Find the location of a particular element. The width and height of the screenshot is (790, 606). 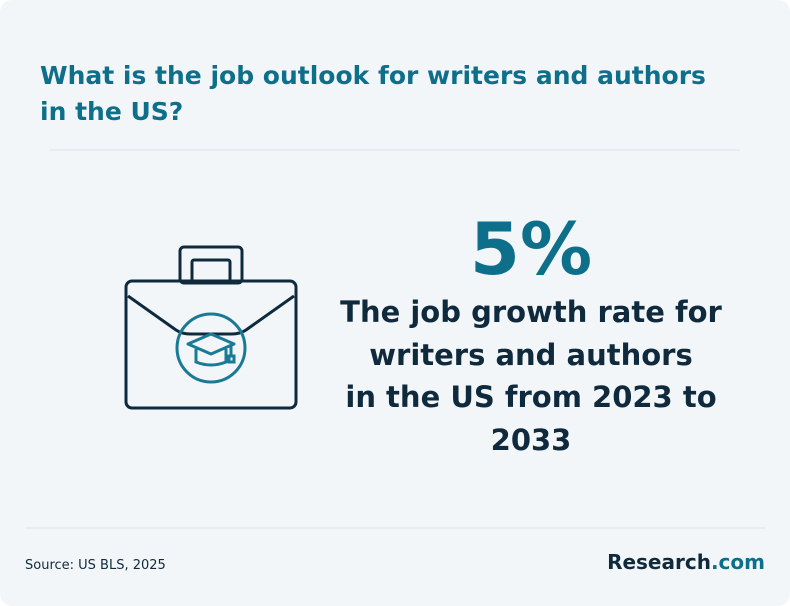

brand-domain: .com is located at coordinates (738, 562).